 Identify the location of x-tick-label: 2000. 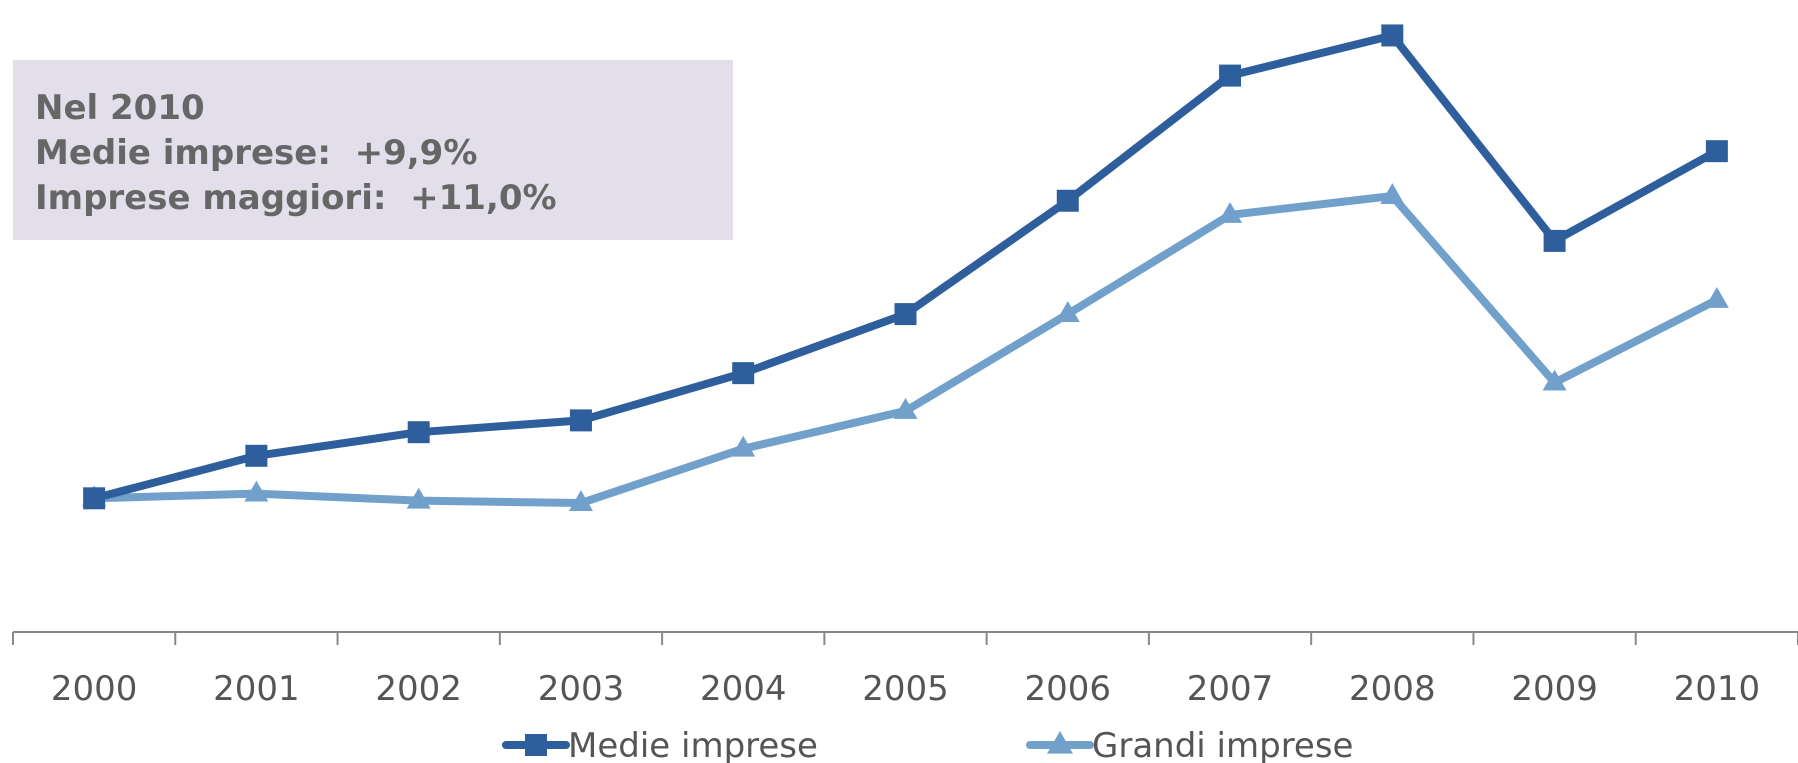
(94, 689).